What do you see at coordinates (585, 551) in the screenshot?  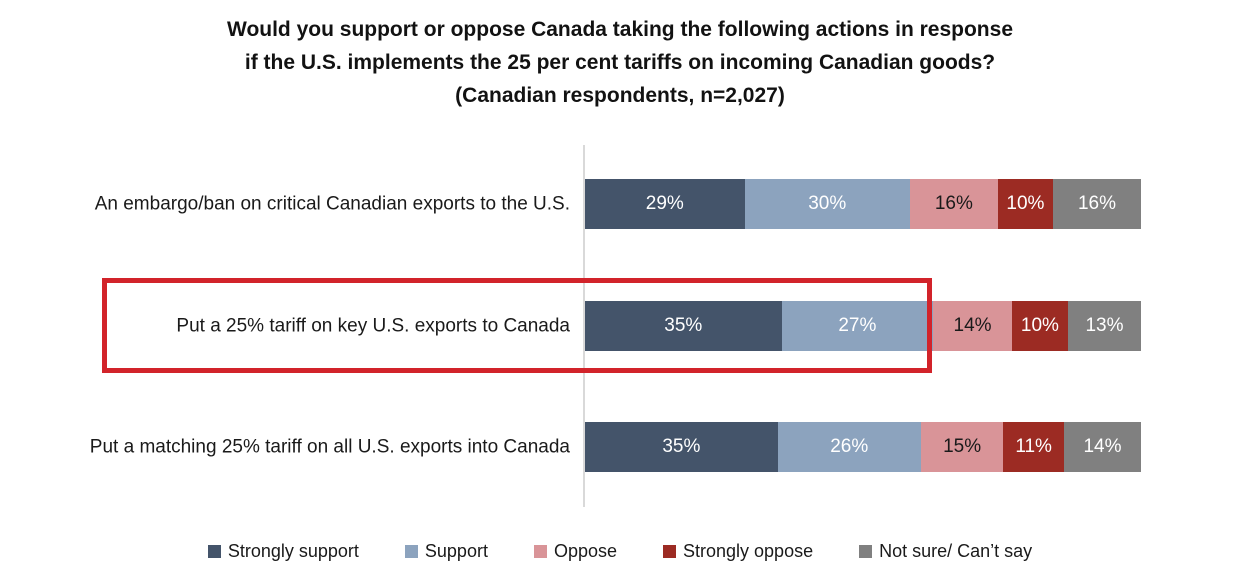 I see `legend-label: Oppose` at bounding box center [585, 551].